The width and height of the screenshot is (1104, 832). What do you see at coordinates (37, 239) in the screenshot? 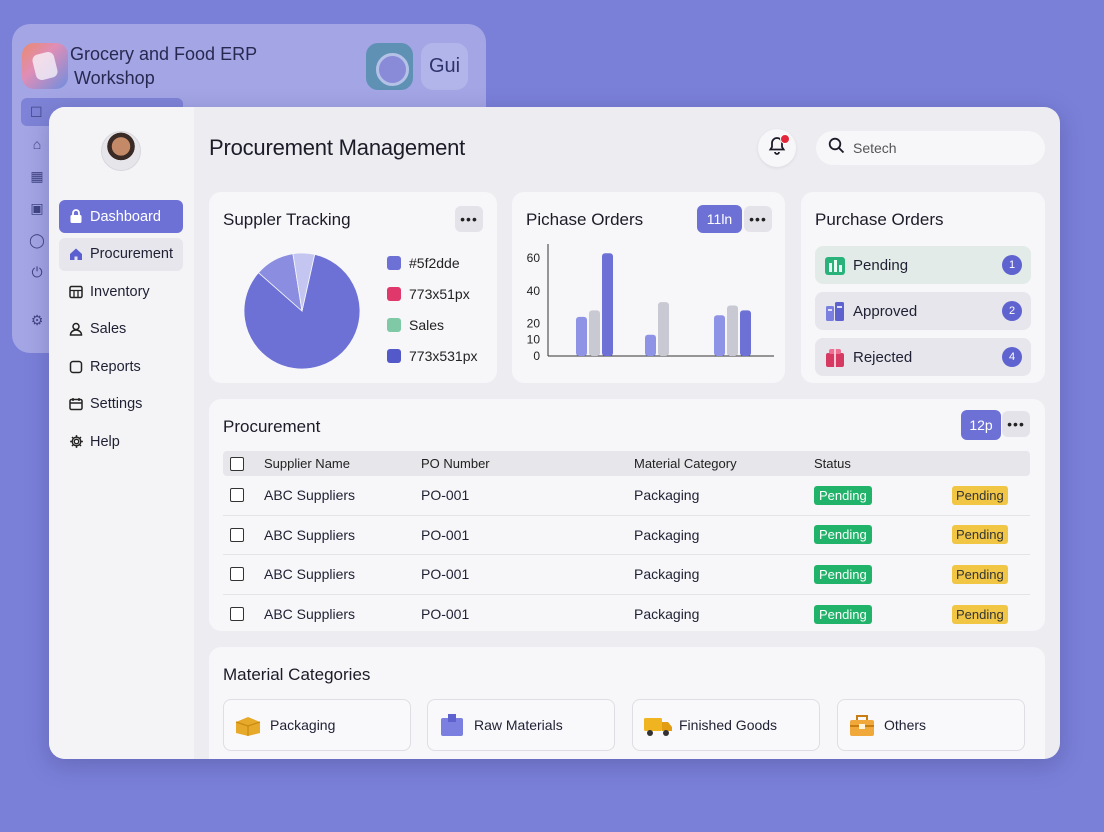
I see `shield-icon: ◯` at bounding box center [37, 239].